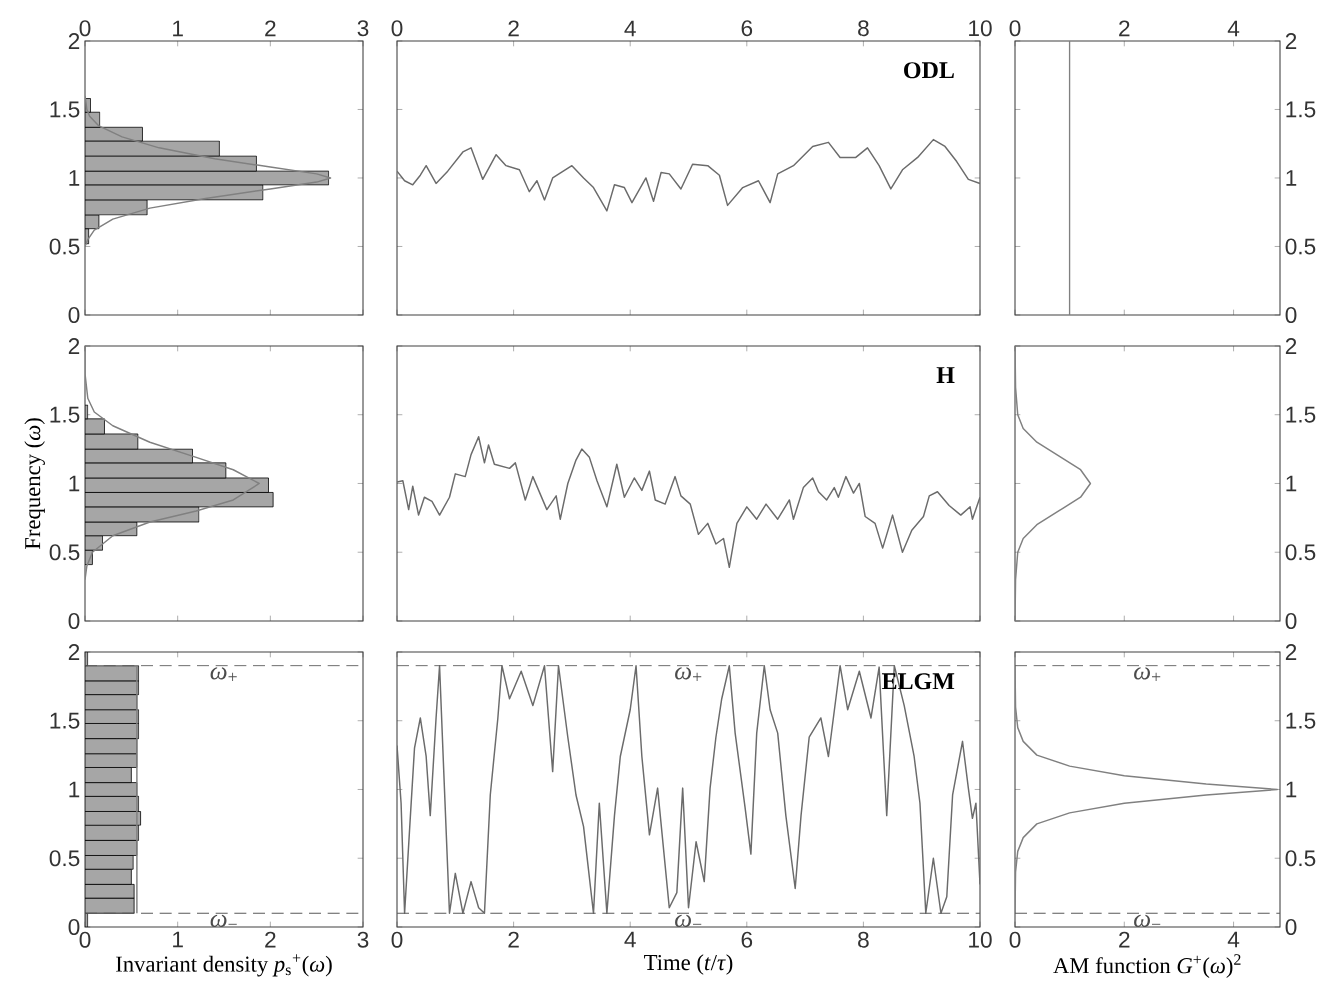  What do you see at coordinates (1147, 966) in the screenshot?
I see `x-axis-title: AM function G$^{+}$(ω)$^{2}$` at bounding box center [1147, 966].